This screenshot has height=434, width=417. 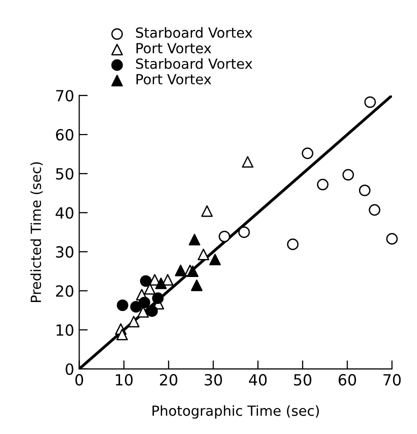 What do you see at coordinates (65, 213) in the screenshot?
I see `y-tick-label: 40` at bounding box center [65, 213].